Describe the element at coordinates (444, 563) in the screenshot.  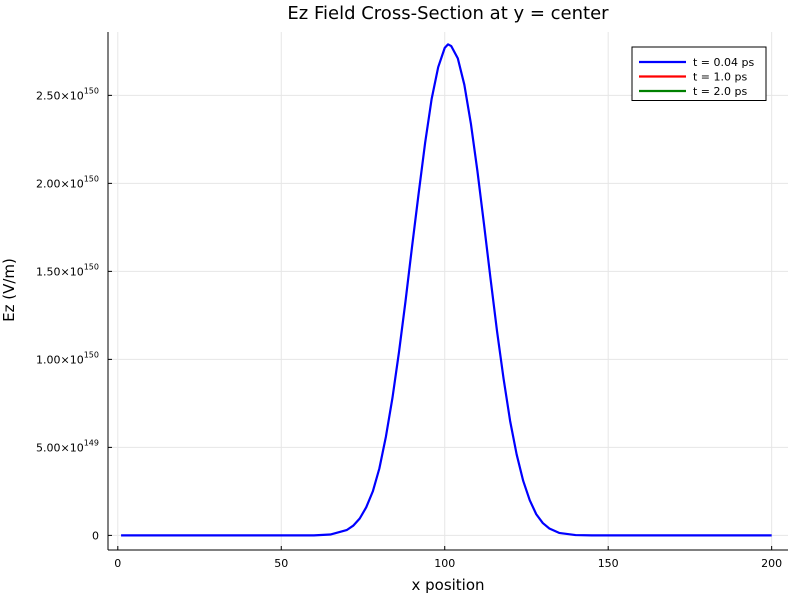
I see `x-tick-label-2: 100` at that location.